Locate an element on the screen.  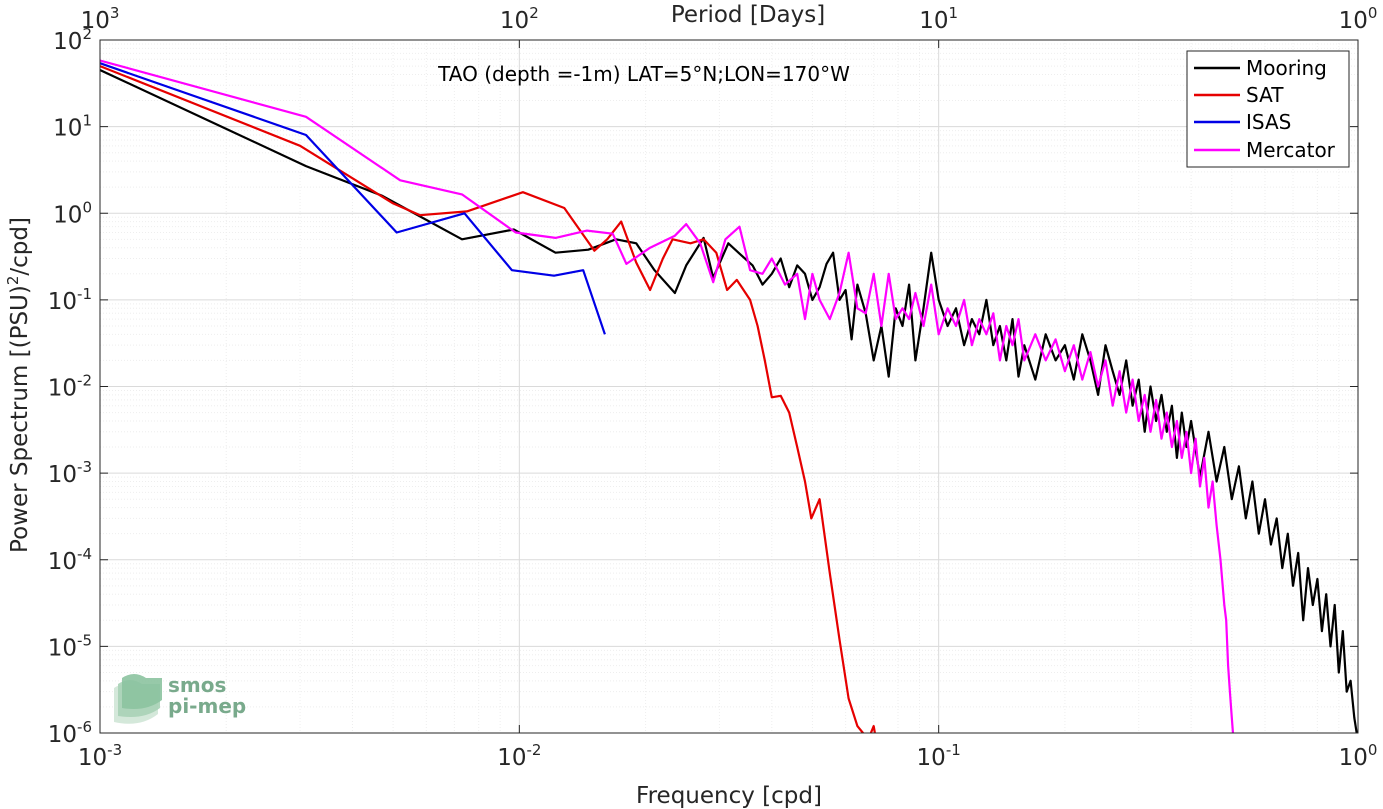
logo-waves-icon is located at coordinates (138, 699).